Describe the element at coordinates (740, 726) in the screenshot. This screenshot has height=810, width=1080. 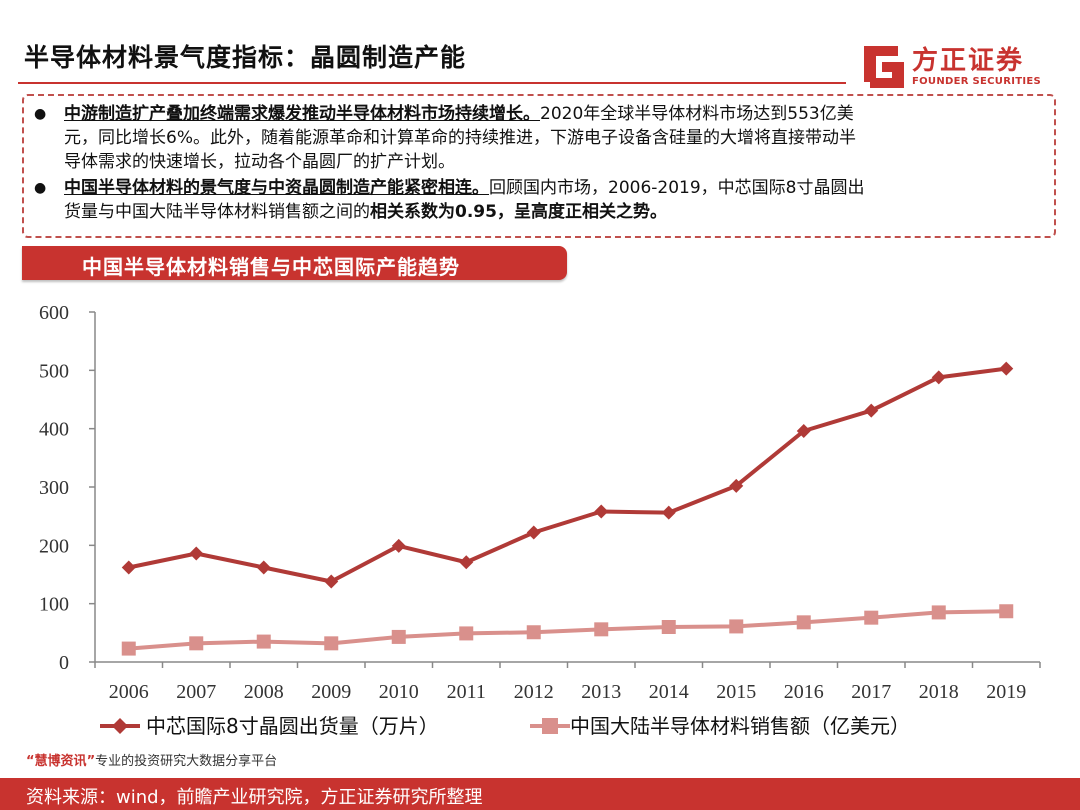
I see `legend-label: 中国大陆半导体材料销售额（亿美元）` at that location.